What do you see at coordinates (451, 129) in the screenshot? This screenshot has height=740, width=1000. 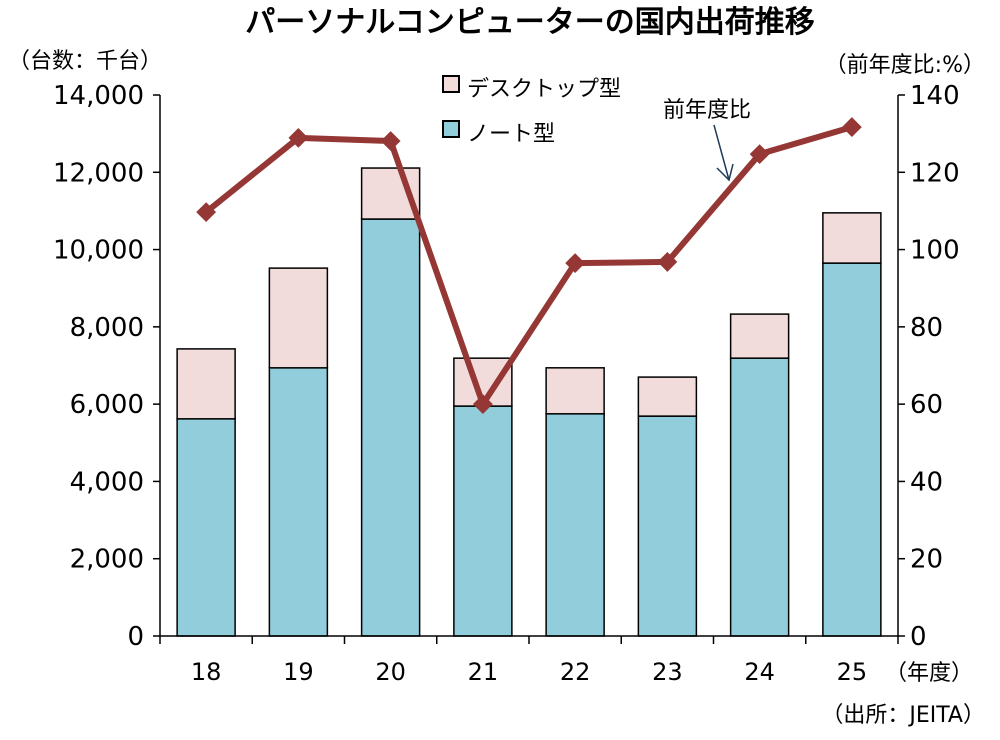 I see `legend-swatch-notebook` at bounding box center [451, 129].